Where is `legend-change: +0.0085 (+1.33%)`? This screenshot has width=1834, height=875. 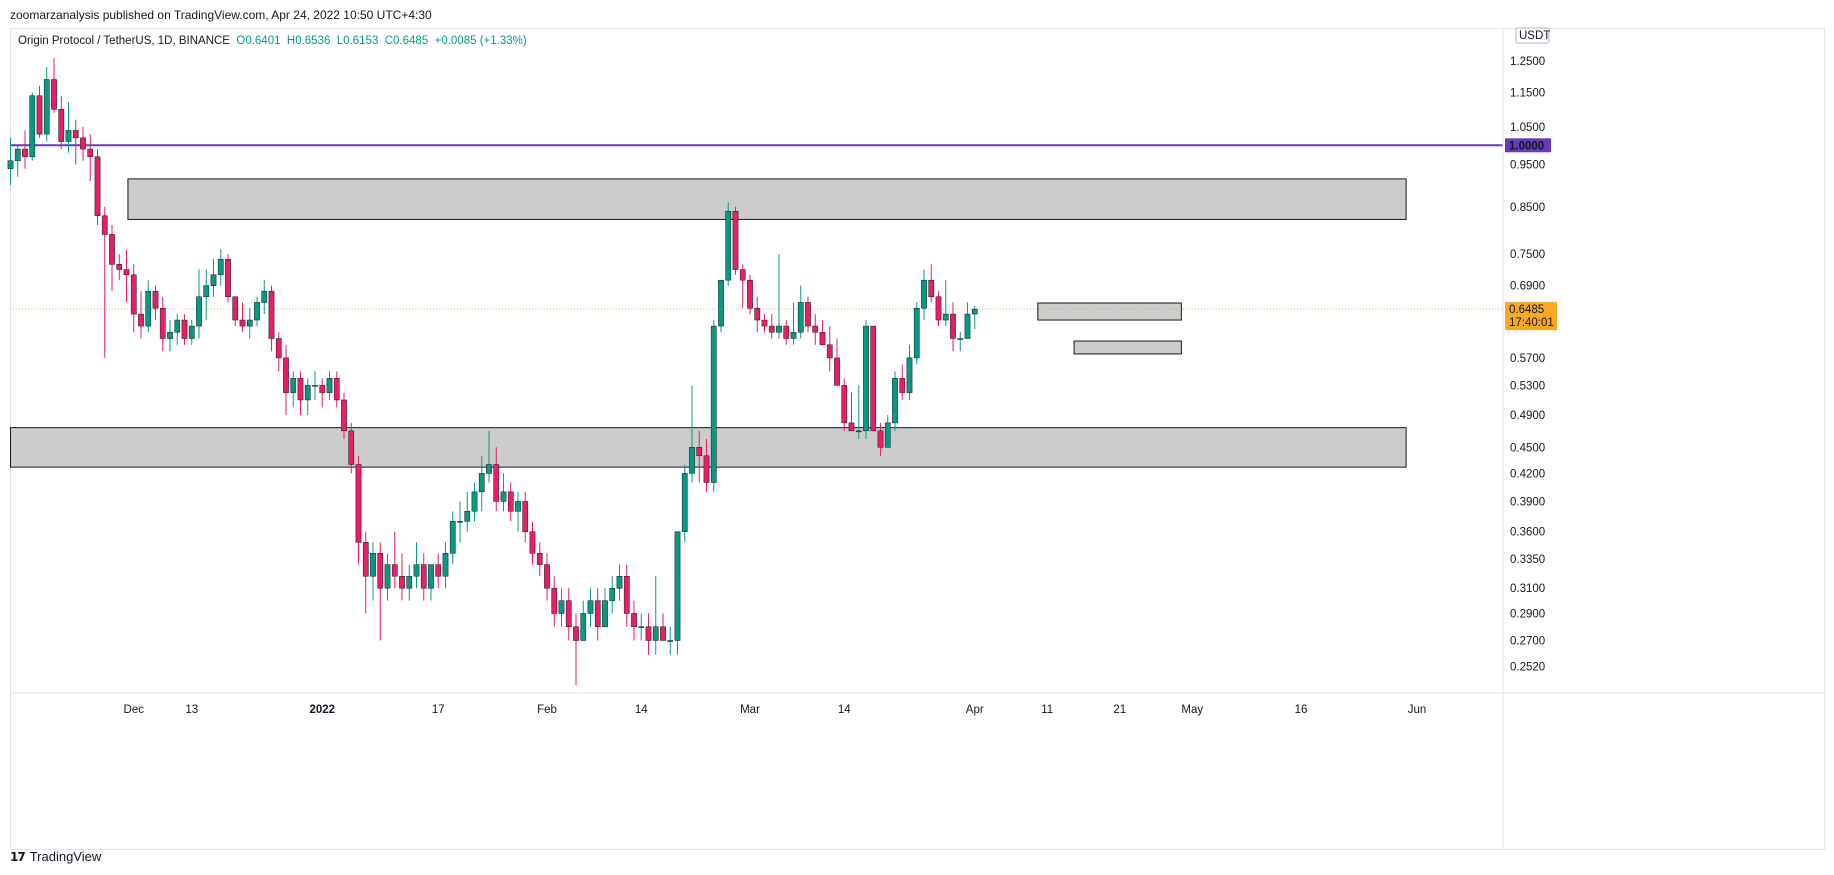 legend-change: +0.0085 (+1.33%) is located at coordinates (480, 41).